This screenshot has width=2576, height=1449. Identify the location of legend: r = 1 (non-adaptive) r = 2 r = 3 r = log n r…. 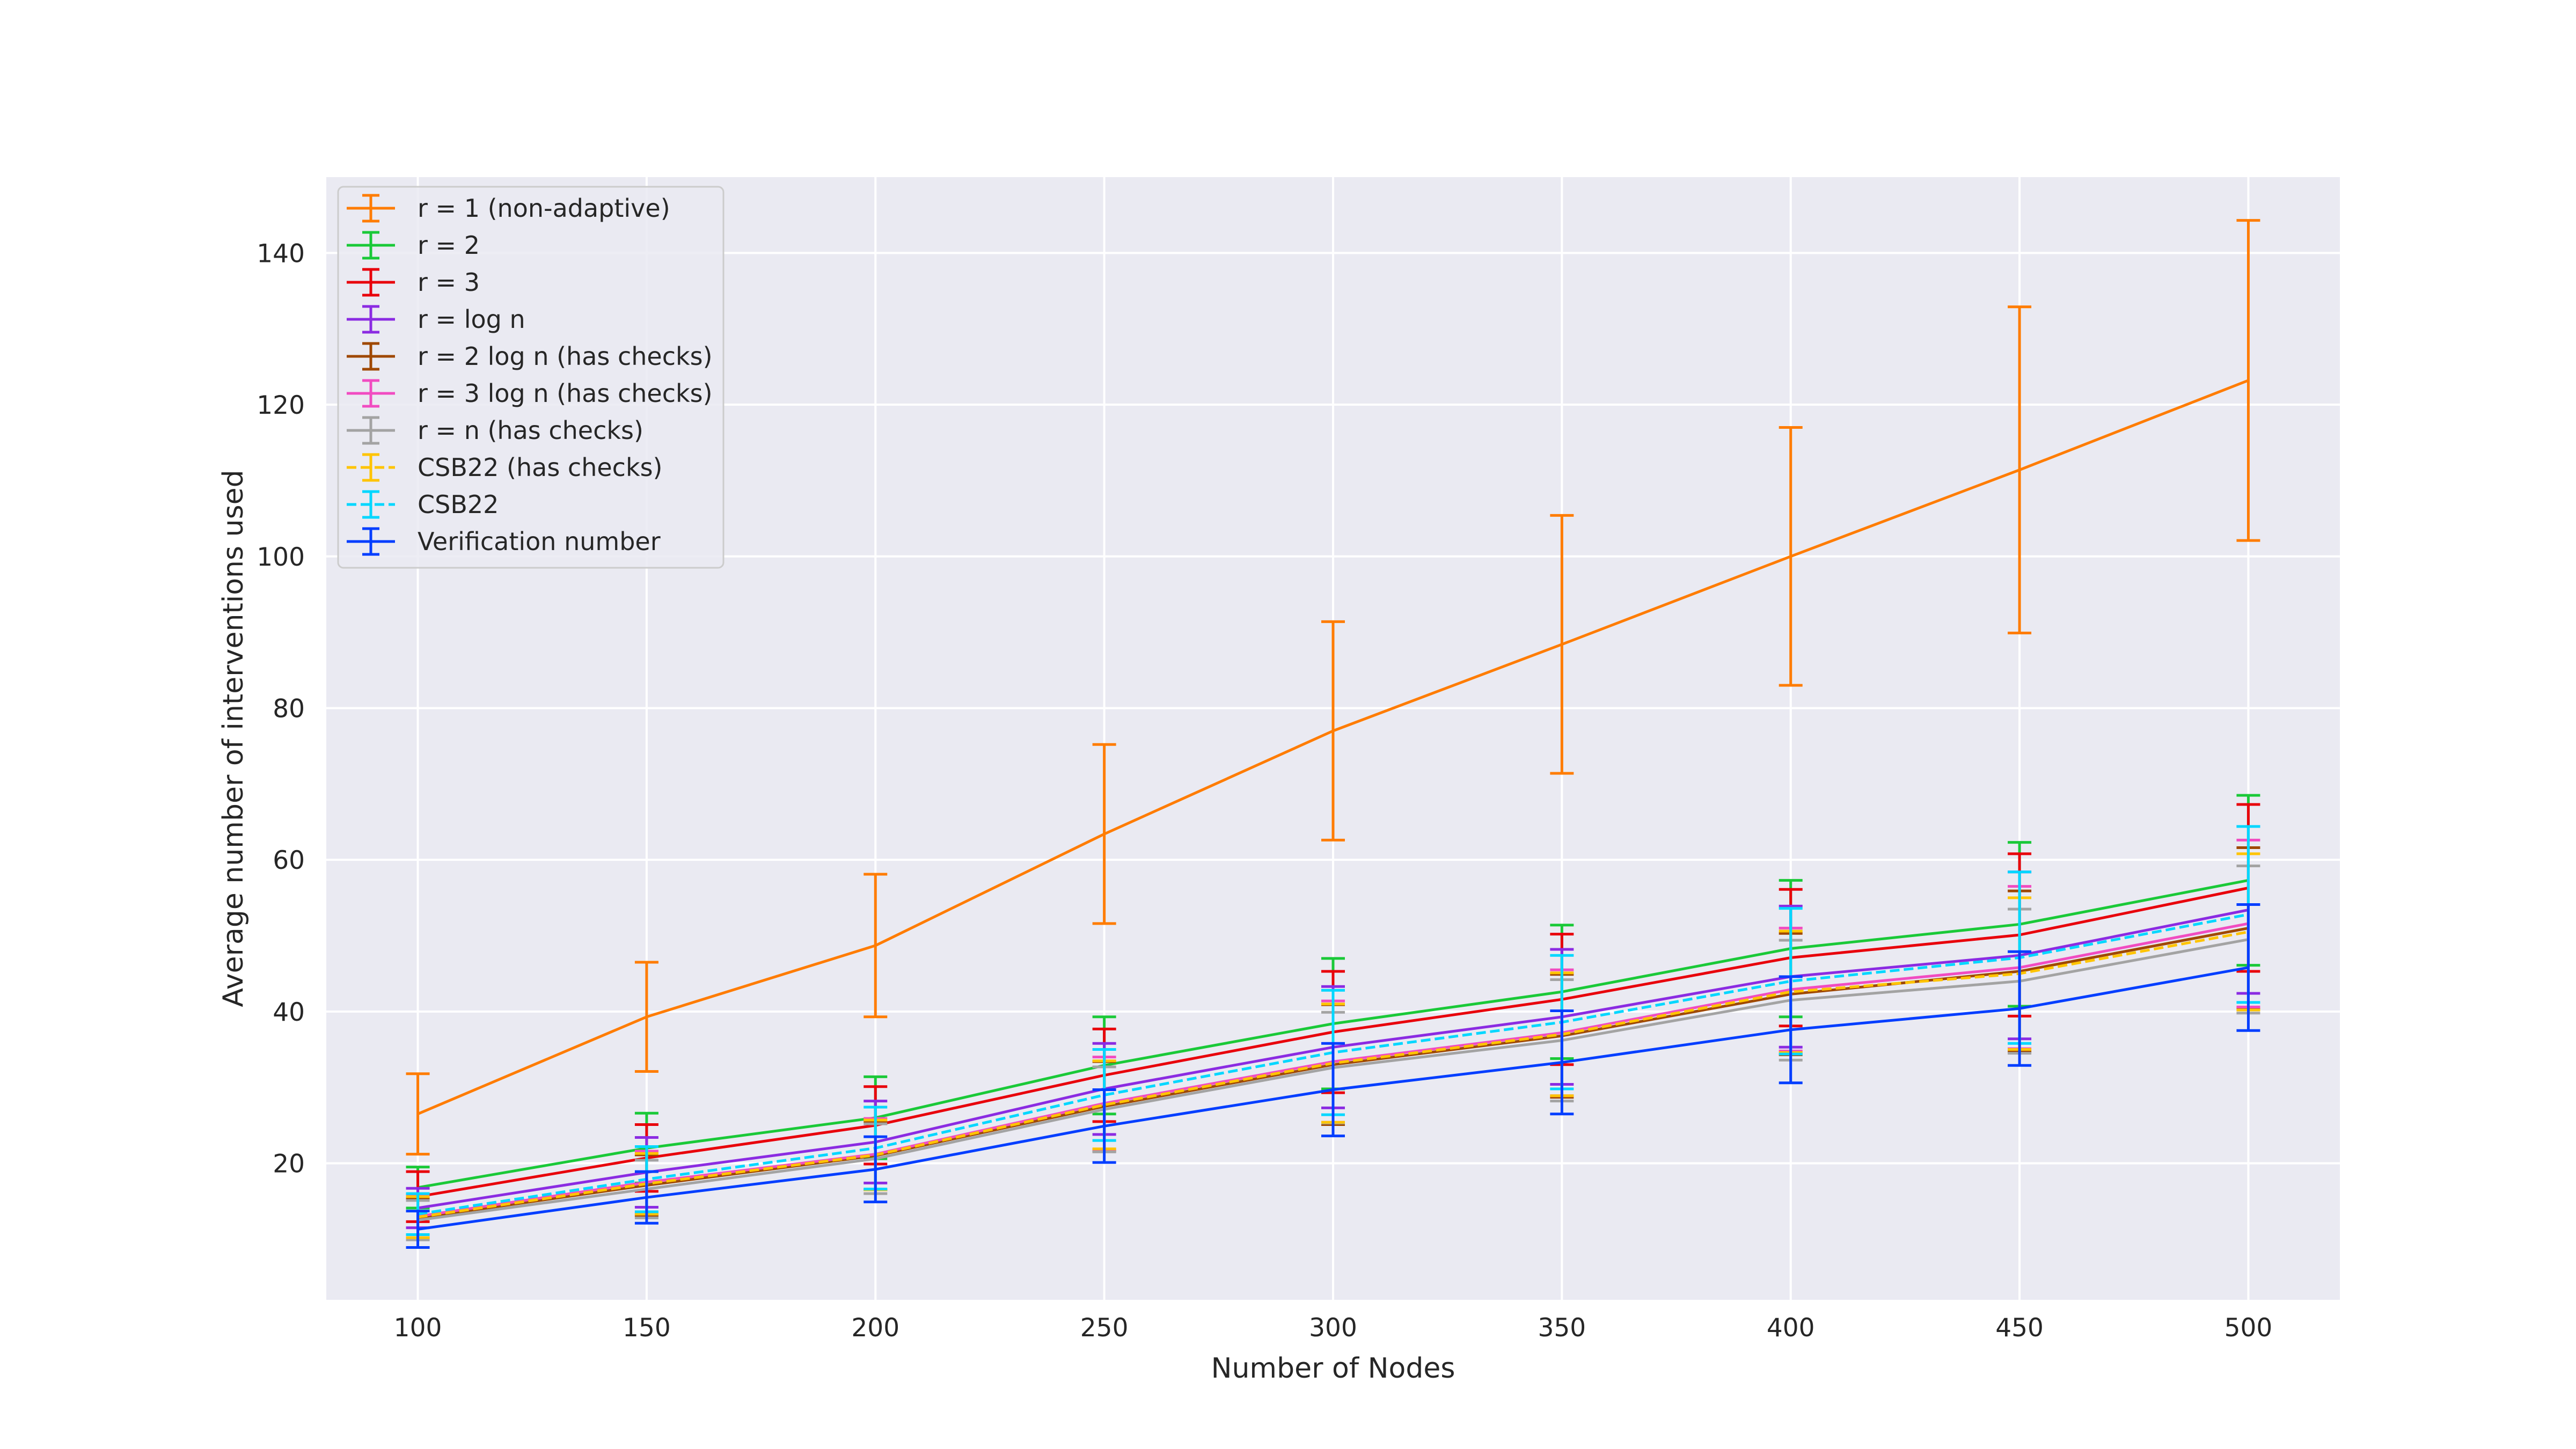
(530, 377).